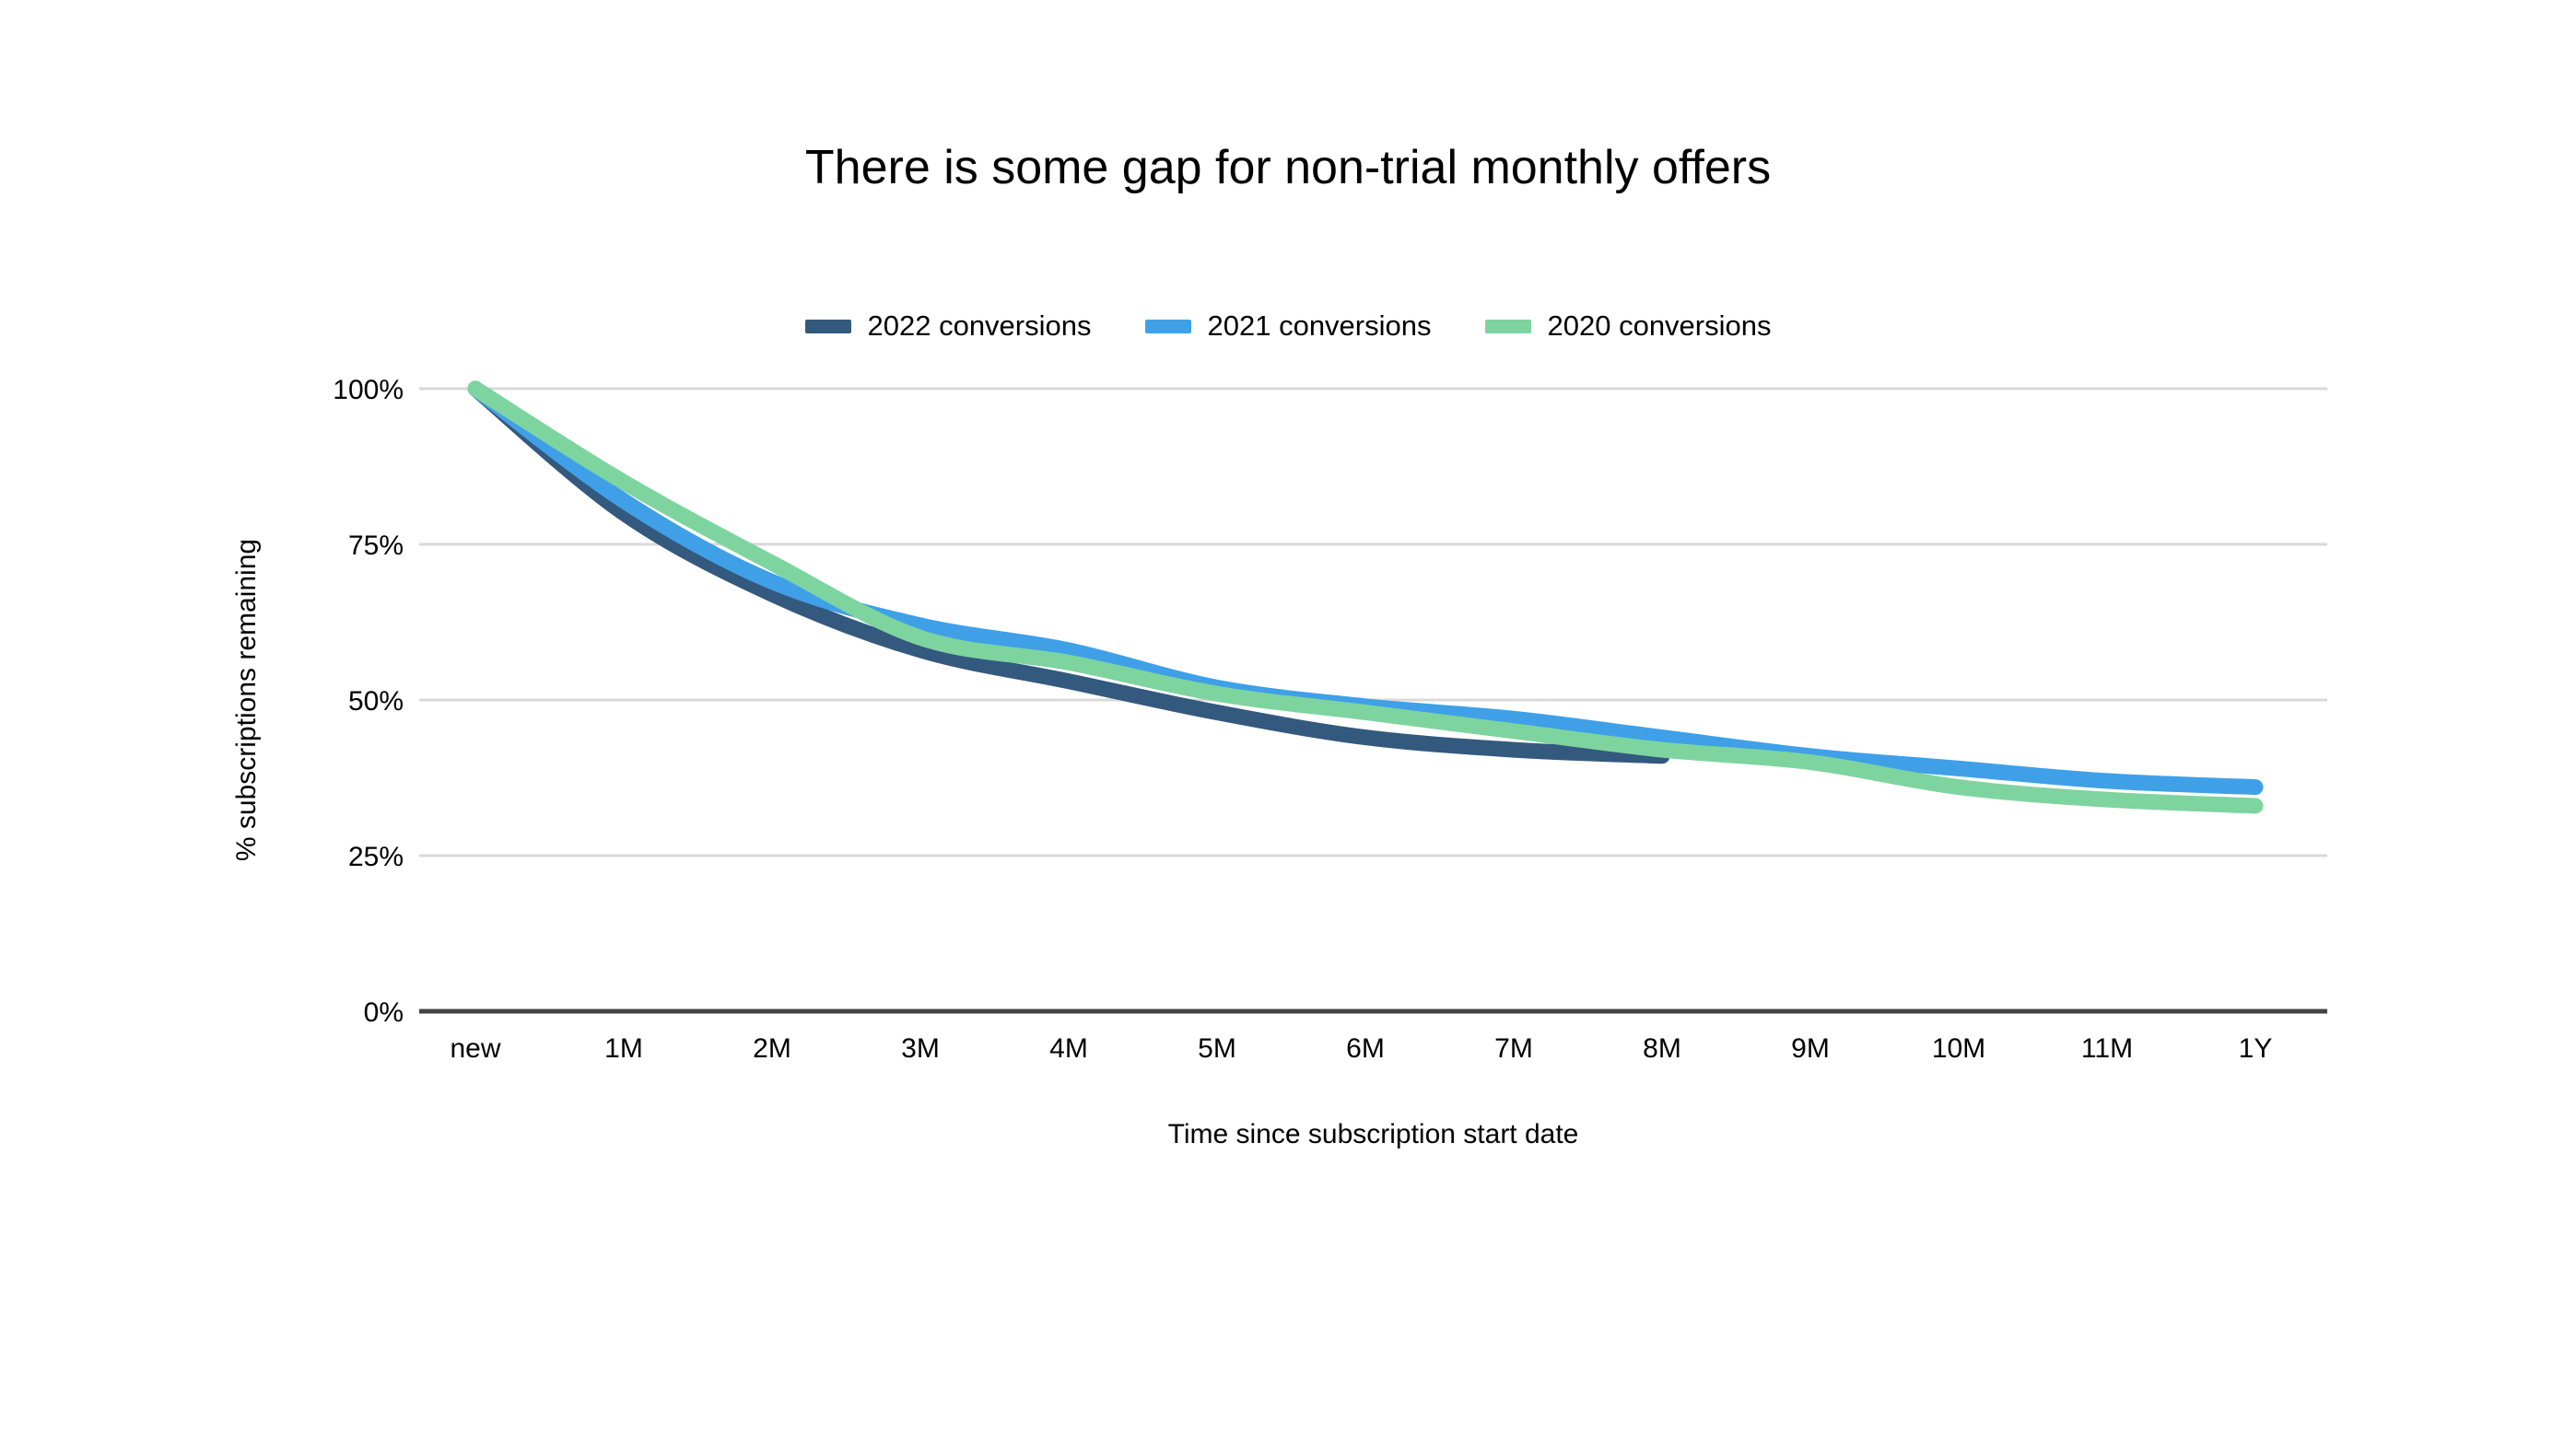  I want to click on legend-label-2022: 2022 conversions, so click(979, 325).